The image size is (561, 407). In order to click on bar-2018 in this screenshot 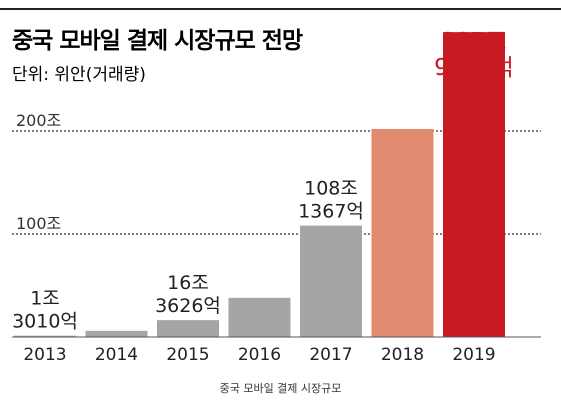, I will do `click(402, 232)`.